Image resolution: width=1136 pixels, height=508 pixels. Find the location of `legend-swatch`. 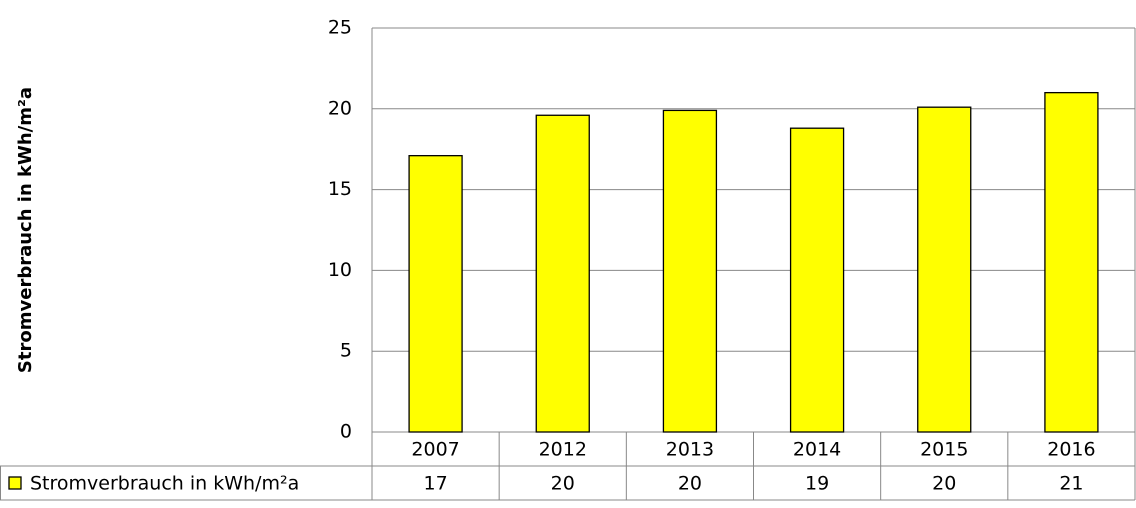

legend-swatch is located at coordinates (15, 483).